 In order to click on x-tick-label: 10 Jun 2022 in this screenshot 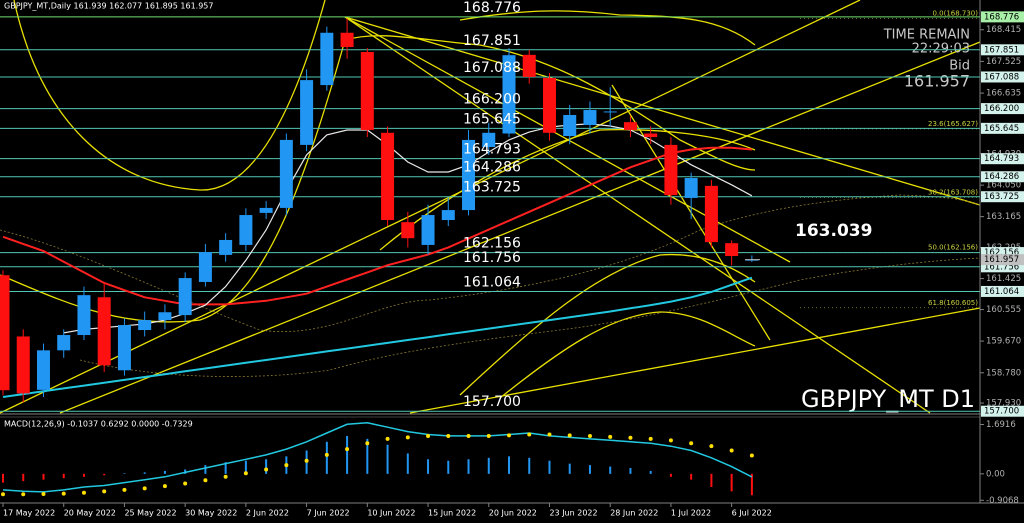, I will do `click(391, 513)`.